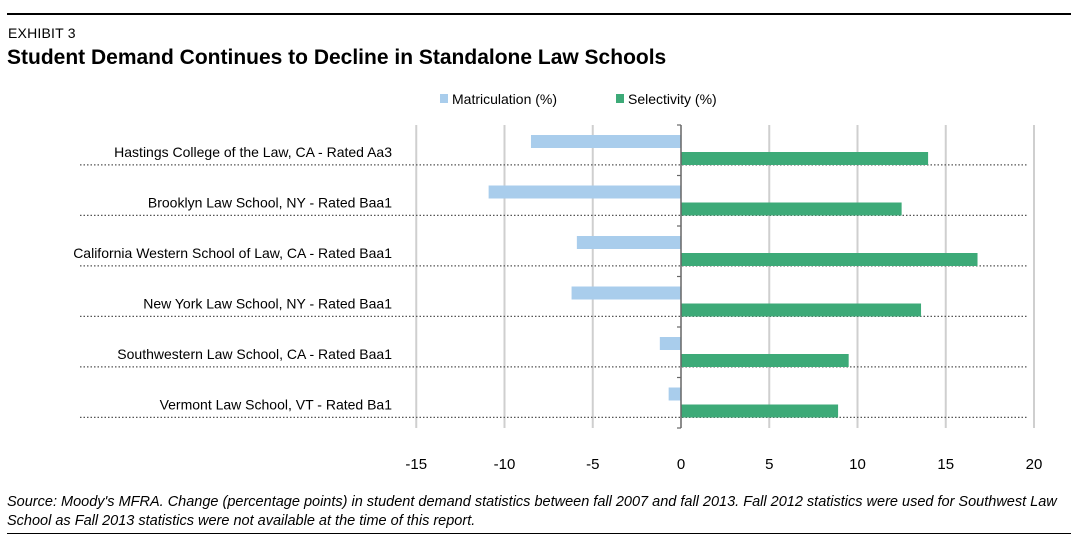  What do you see at coordinates (769, 464) in the screenshot?
I see `x-tick-label: 5` at bounding box center [769, 464].